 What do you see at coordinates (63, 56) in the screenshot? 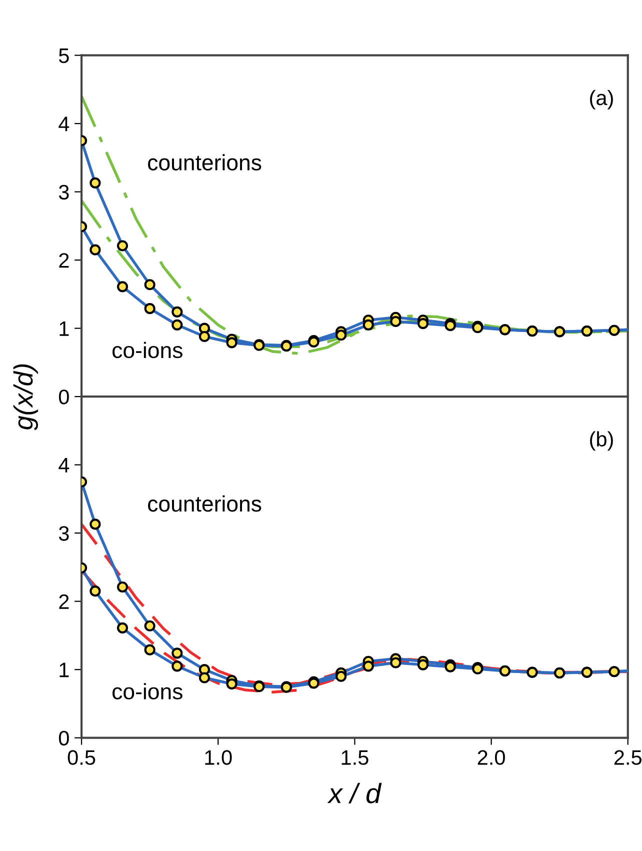
I see `y-tick-label: 5` at bounding box center [63, 56].